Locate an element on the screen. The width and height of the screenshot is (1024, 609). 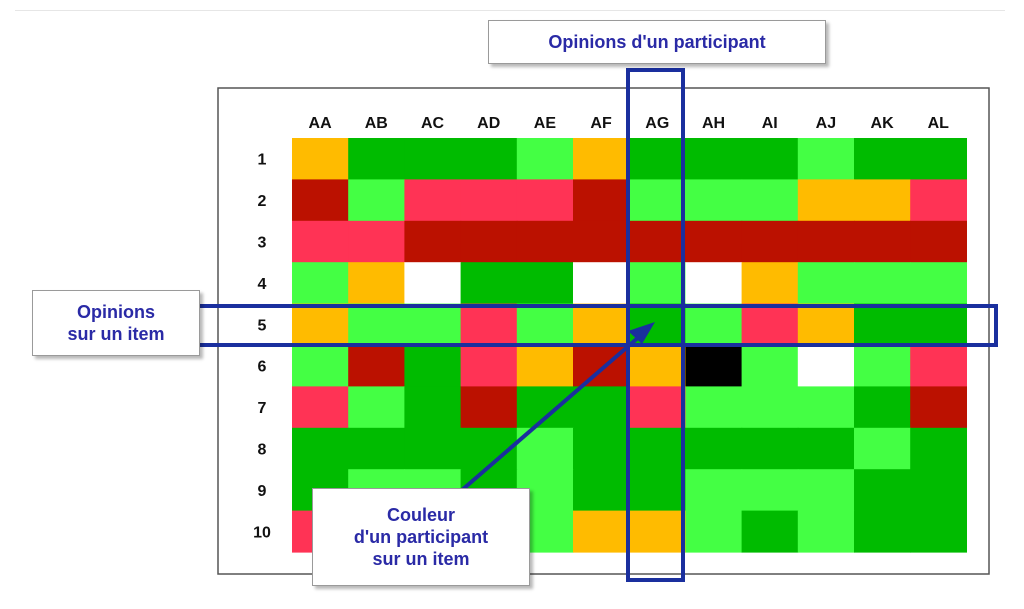
row-label-5: 5 is located at coordinates (262, 325).